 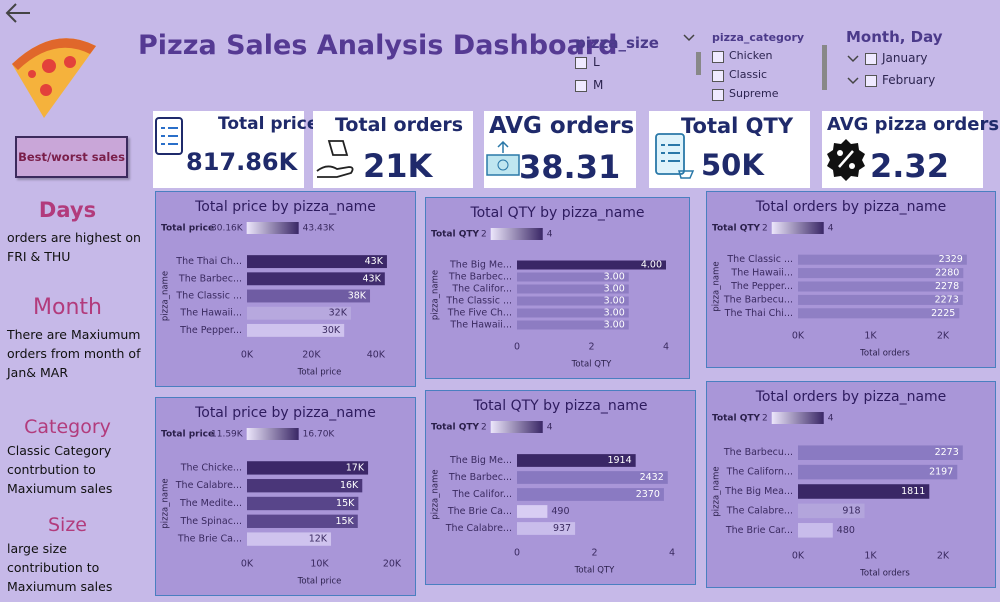 What do you see at coordinates (376, 355) in the screenshot?
I see `x-tick-label: 40K` at bounding box center [376, 355].